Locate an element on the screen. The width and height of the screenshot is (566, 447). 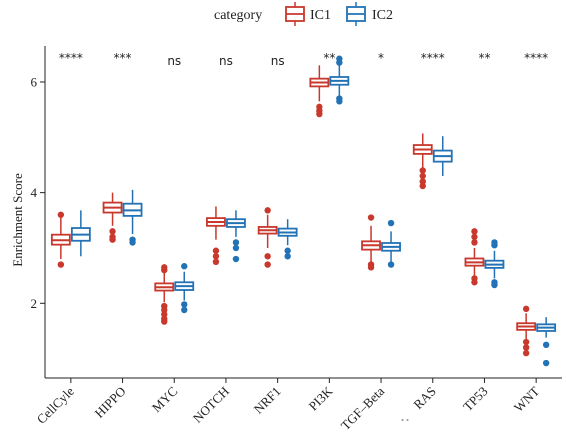
box-ic1-notch is located at coordinates (216, 235).